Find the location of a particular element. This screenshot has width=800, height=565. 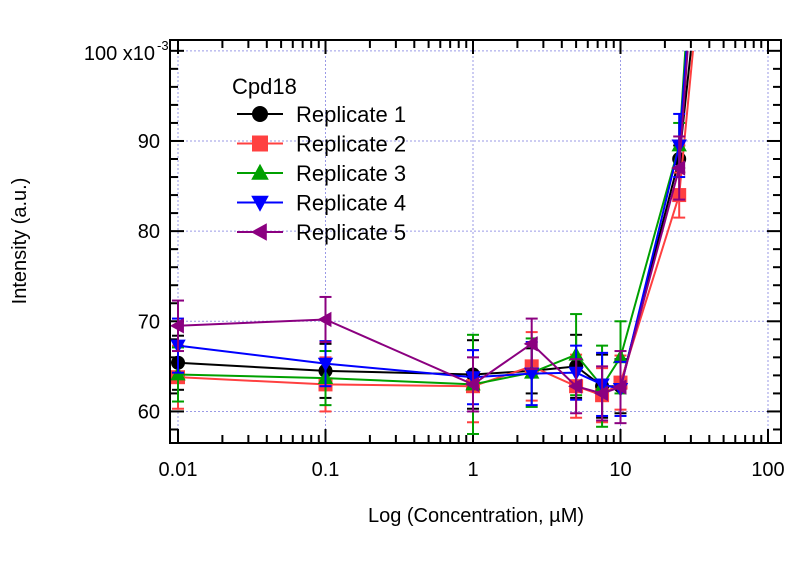

y-tick-label: 80 is located at coordinates (149, 232).